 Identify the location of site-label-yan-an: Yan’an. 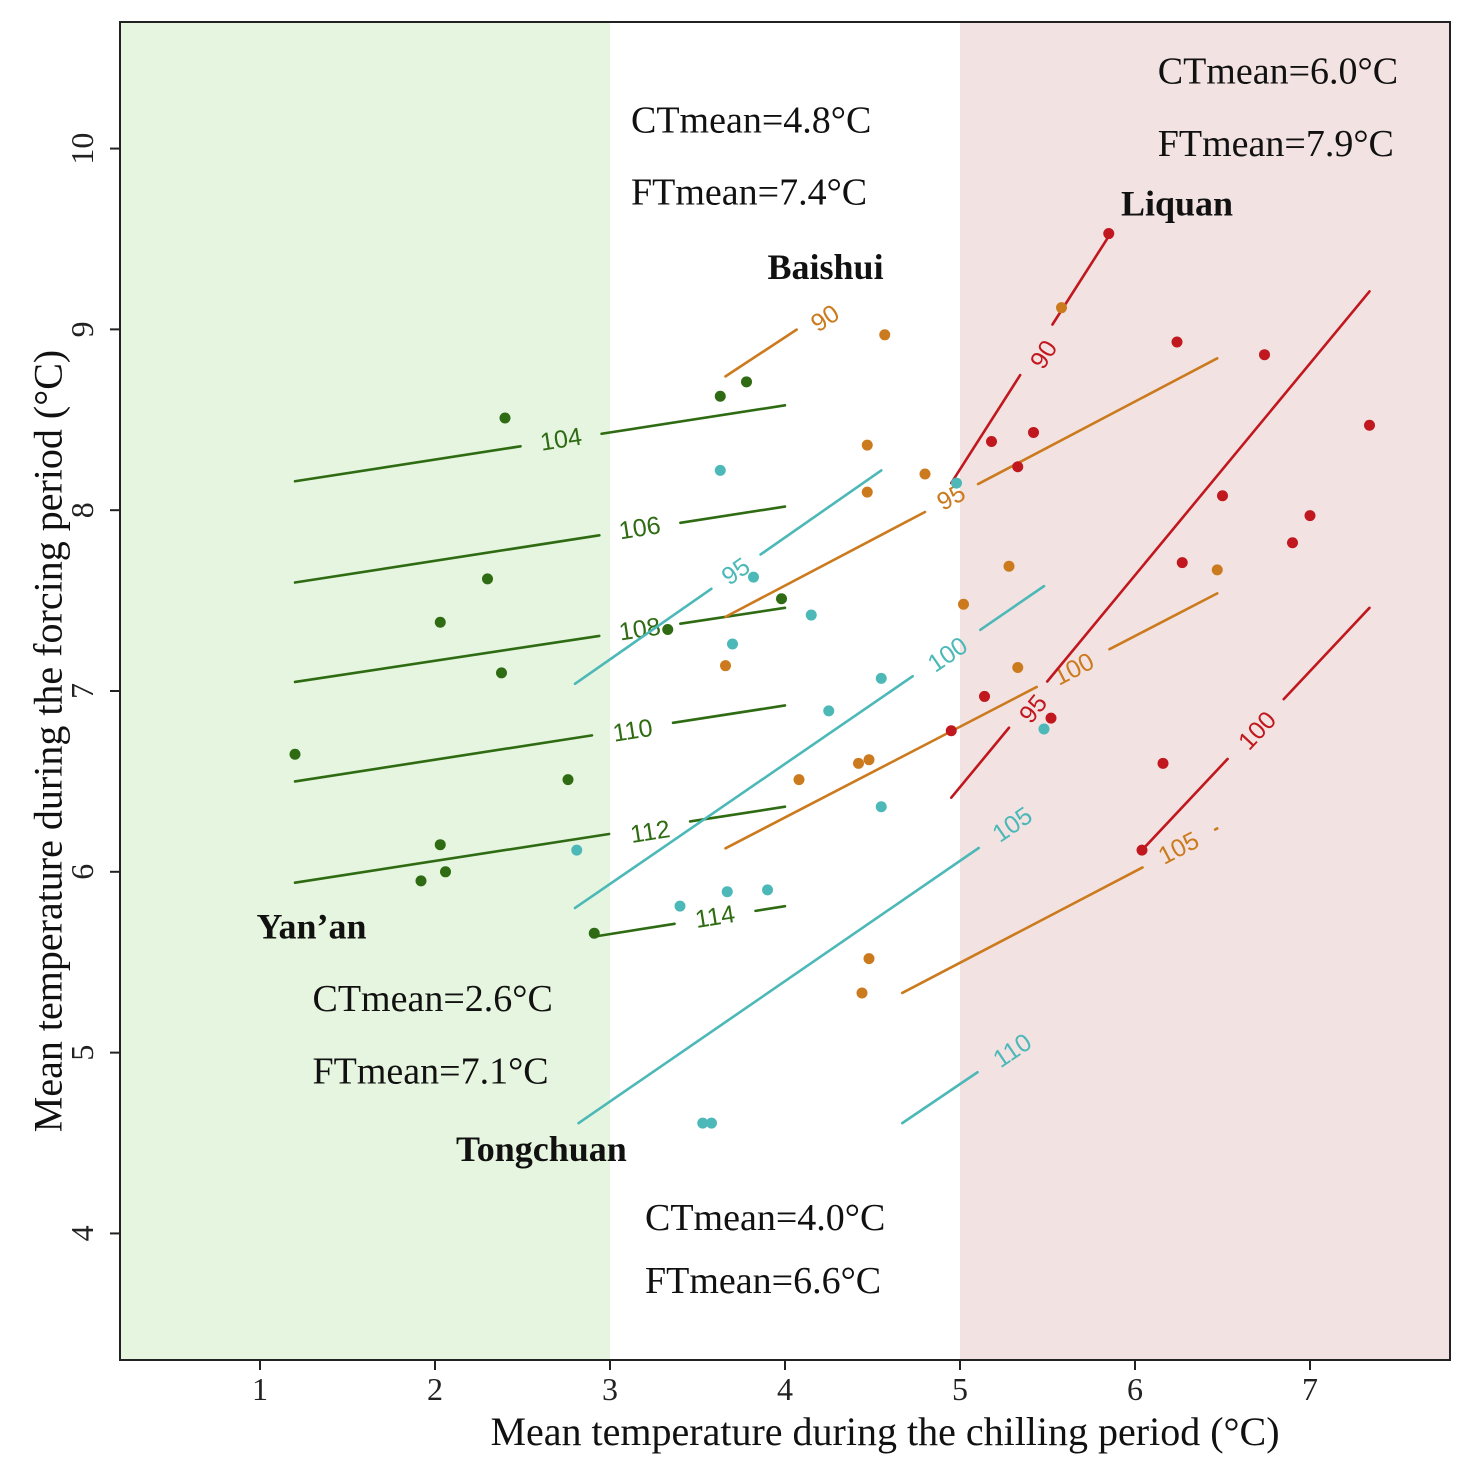
(312, 927).